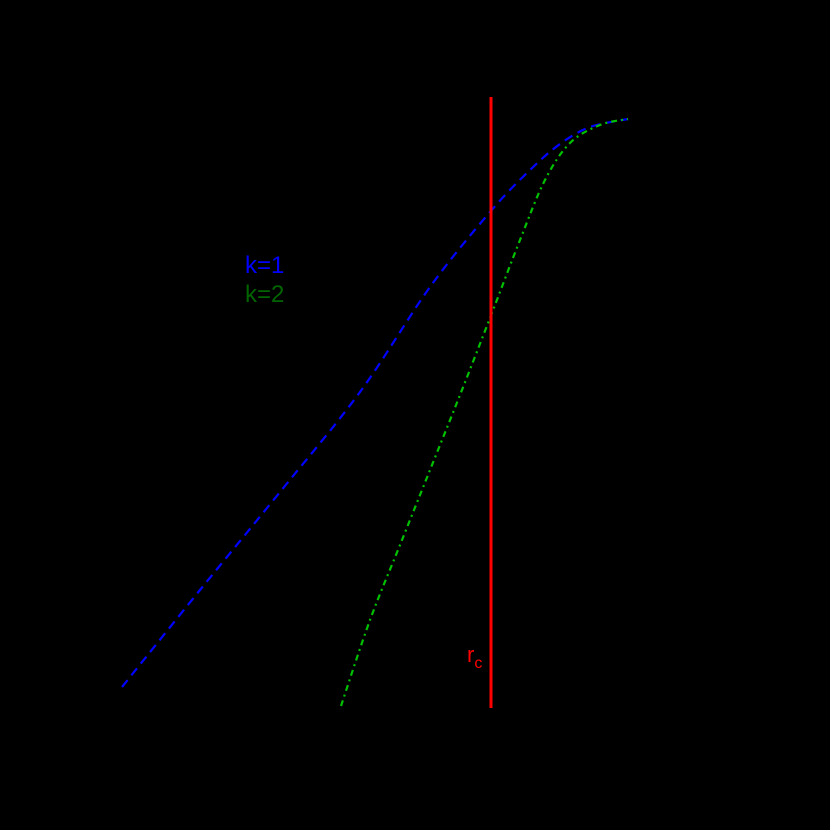  Describe the element at coordinates (264, 294) in the screenshot. I see `legend-entry-k2: k=2` at that location.